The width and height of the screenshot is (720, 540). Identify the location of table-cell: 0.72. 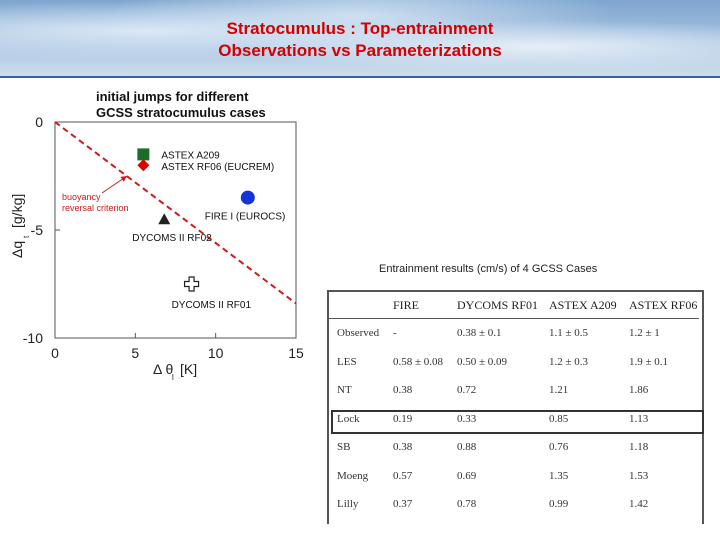
(467, 390).